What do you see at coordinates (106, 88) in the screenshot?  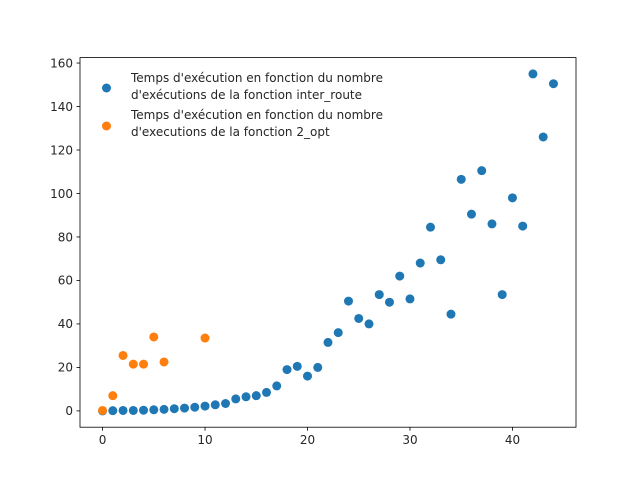 I see `legend-marker-inter-route` at bounding box center [106, 88].